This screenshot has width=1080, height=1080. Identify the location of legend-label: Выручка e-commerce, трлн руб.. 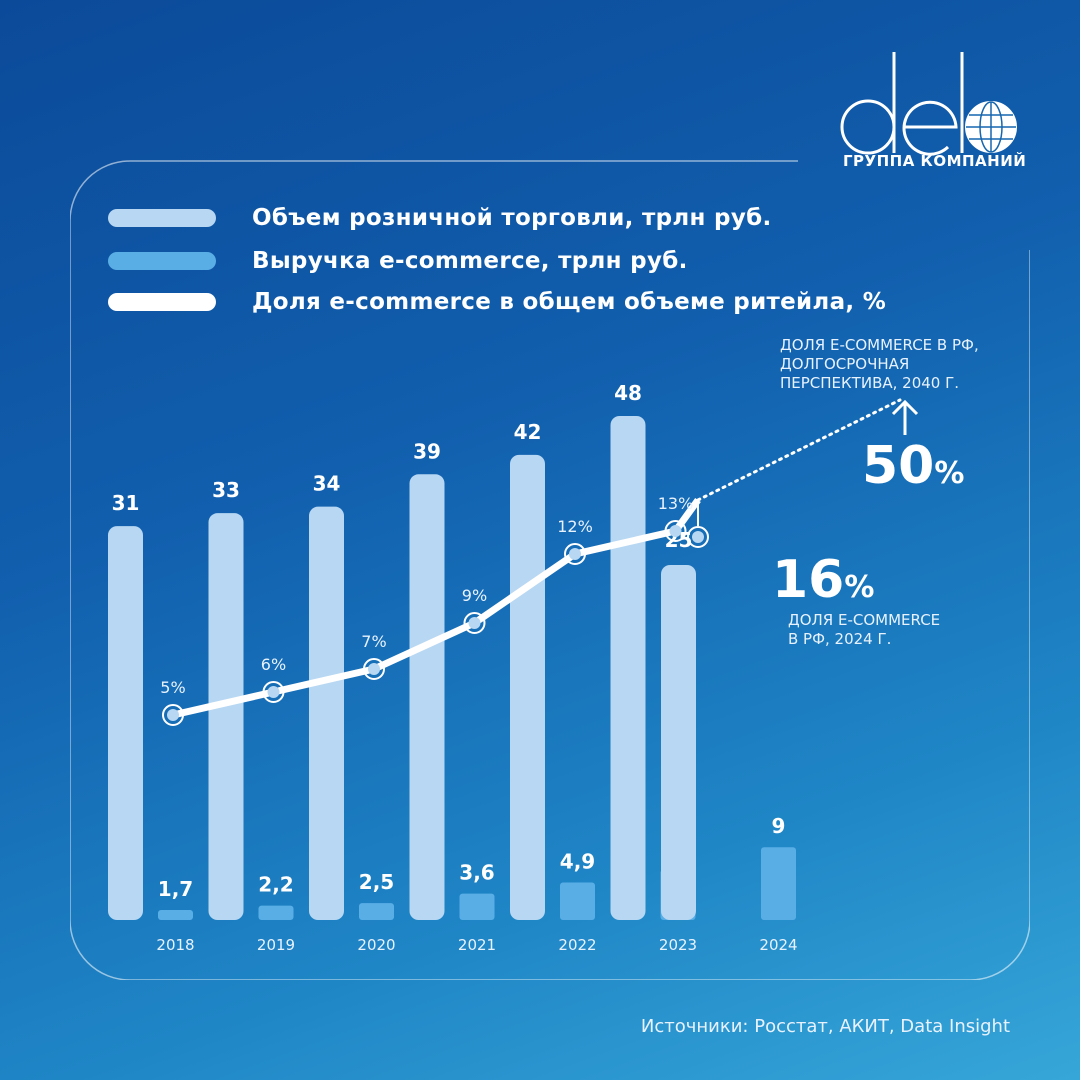
(470, 261).